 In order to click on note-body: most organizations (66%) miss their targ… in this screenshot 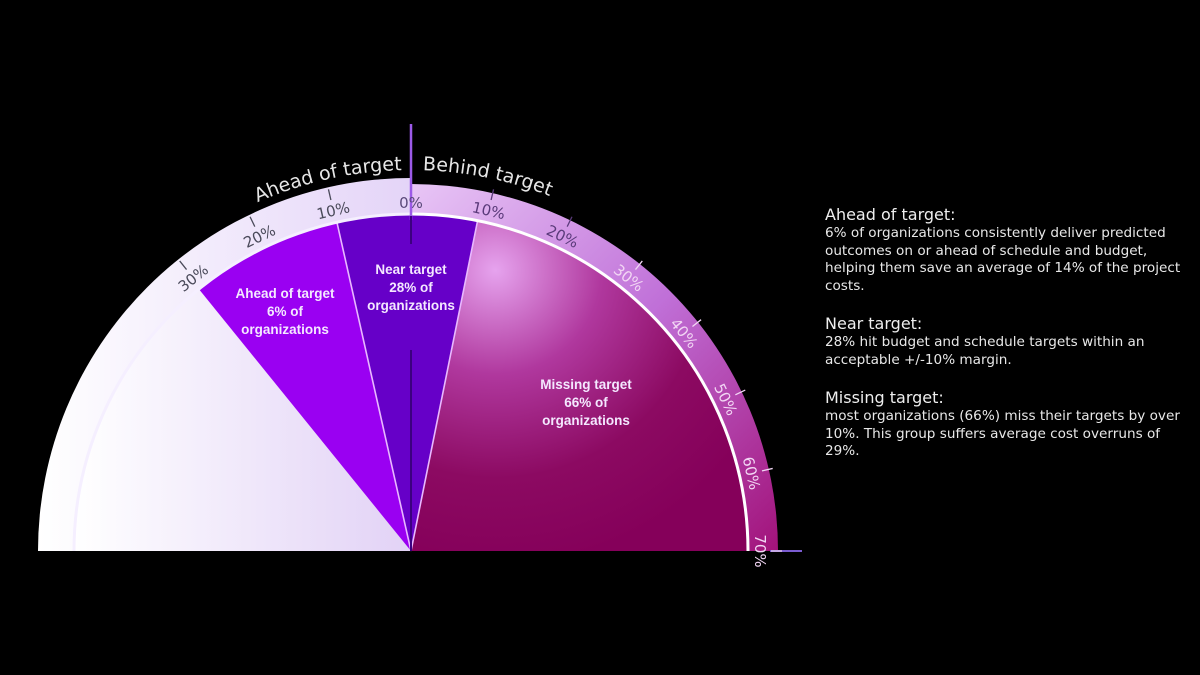, I will do `click(1002, 433)`.